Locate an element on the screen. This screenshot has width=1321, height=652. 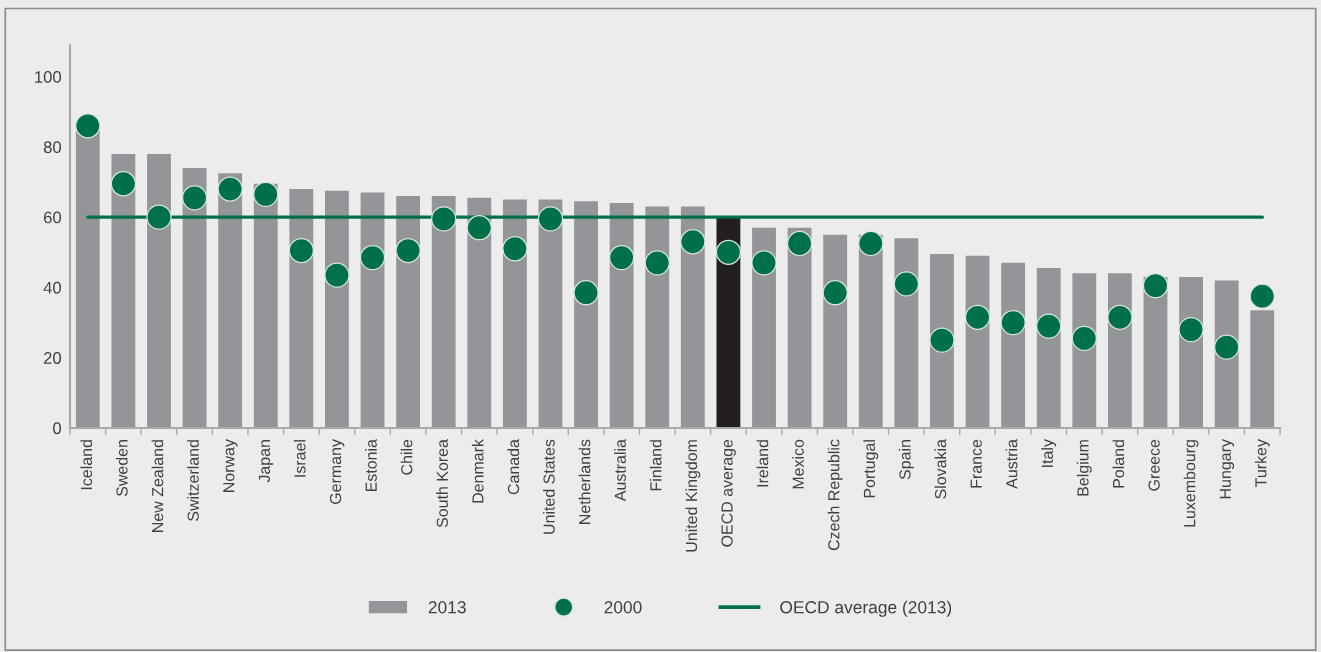
x-tick-label: Israel is located at coordinates (299, 458).